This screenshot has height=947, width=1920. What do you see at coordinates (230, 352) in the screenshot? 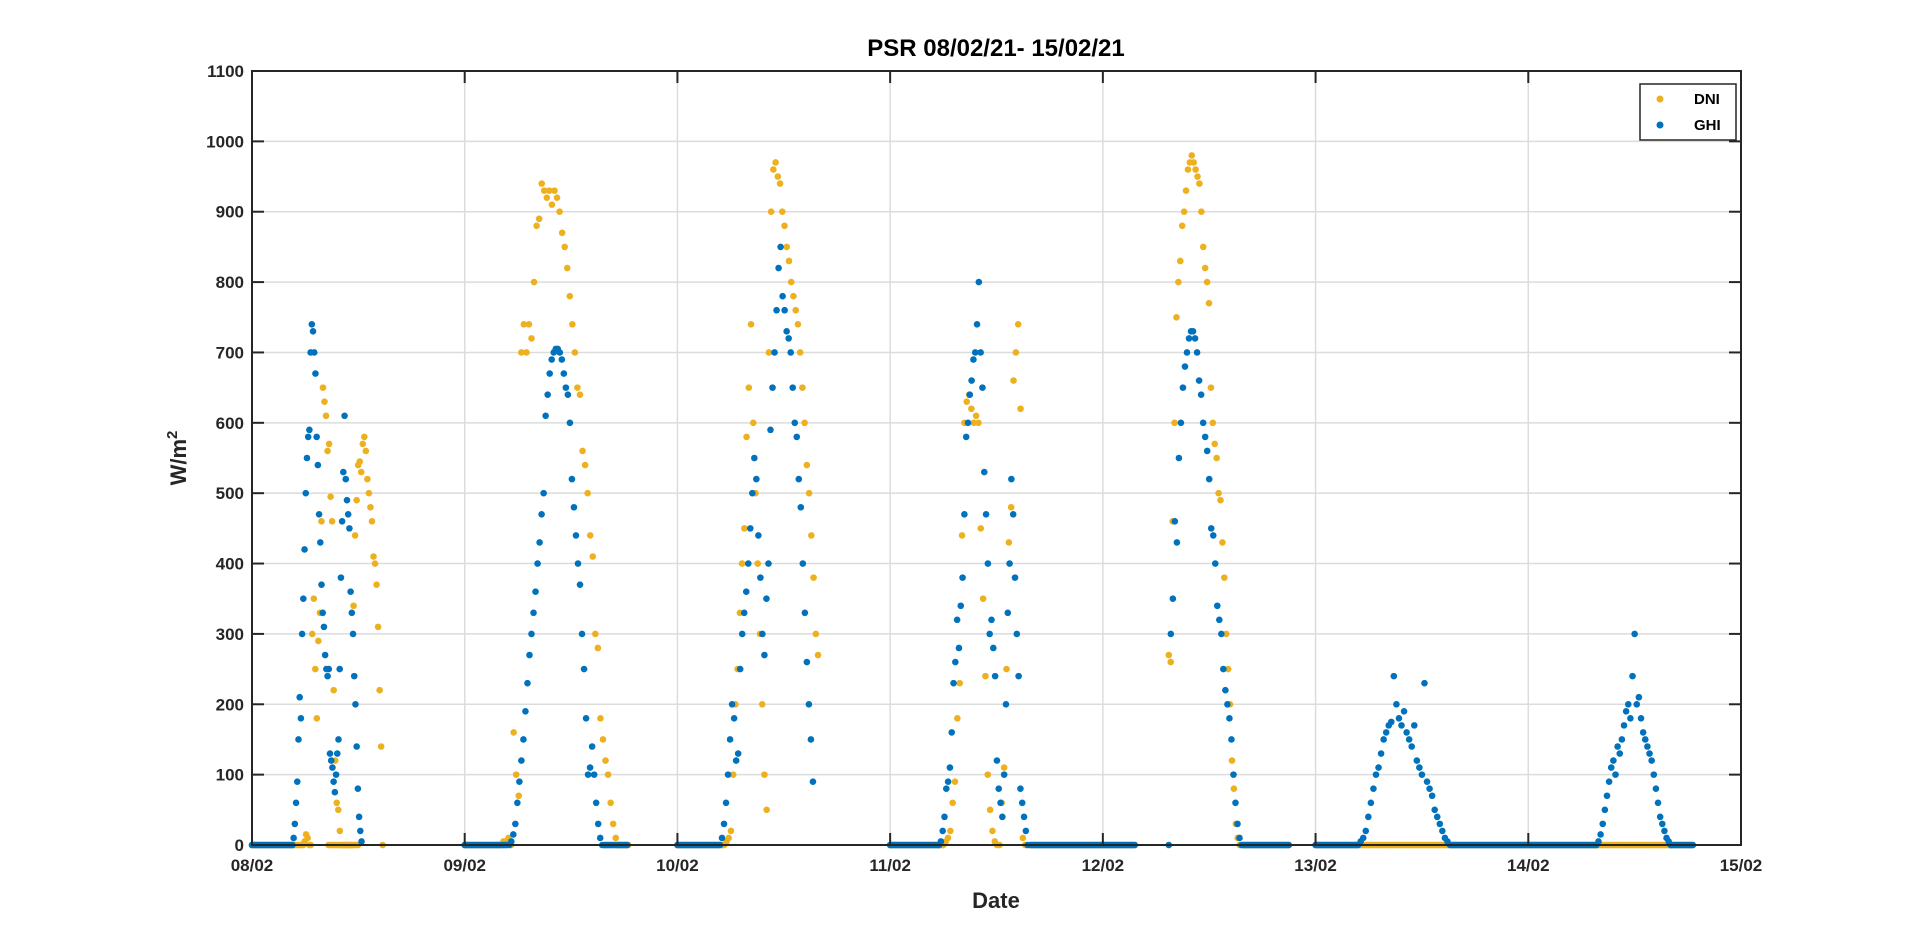
I see `y-tick-label: 700` at bounding box center [230, 352].